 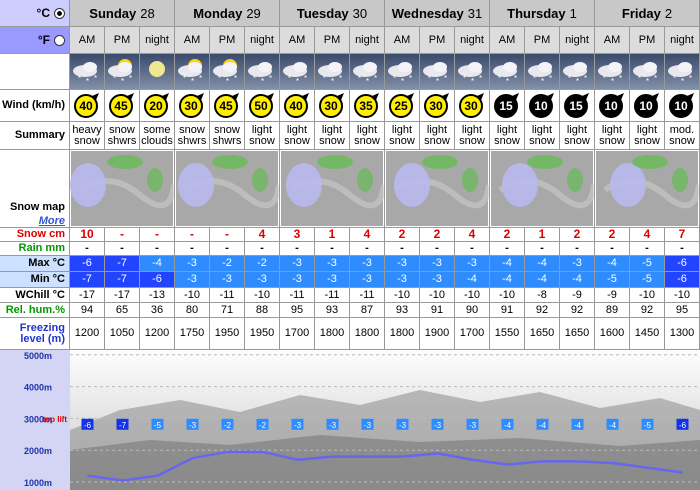 I want to click on min-temp: -5, so click(x=647, y=280).